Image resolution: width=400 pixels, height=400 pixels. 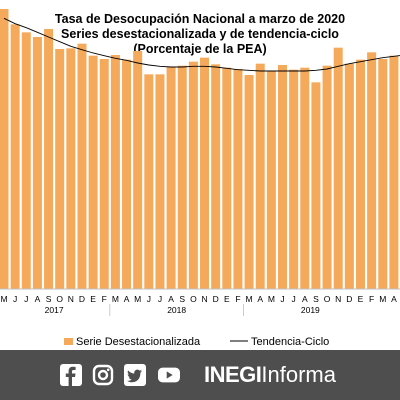 What do you see at coordinates (71, 375) in the screenshot?
I see `facebook-icon` at bounding box center [71, 375].